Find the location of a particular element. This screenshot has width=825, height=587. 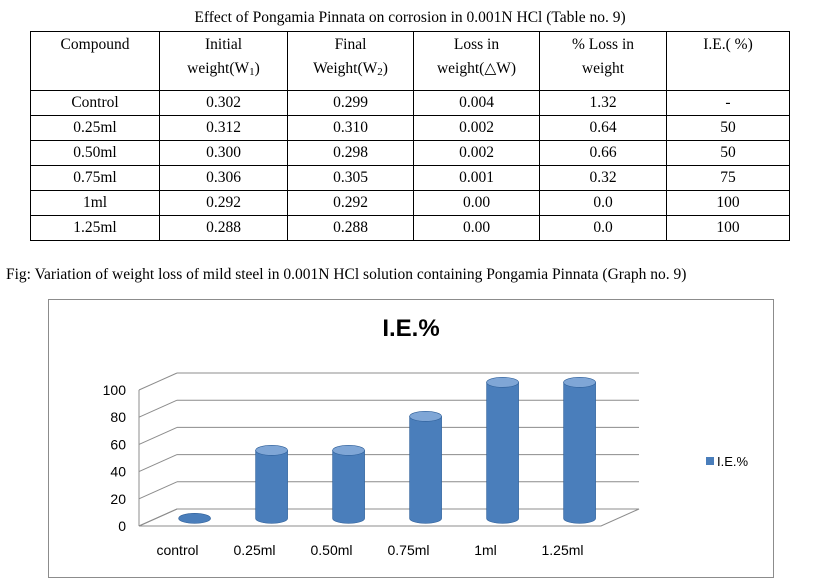

y-tick-label: 60 is located at coordinates (118, 444).